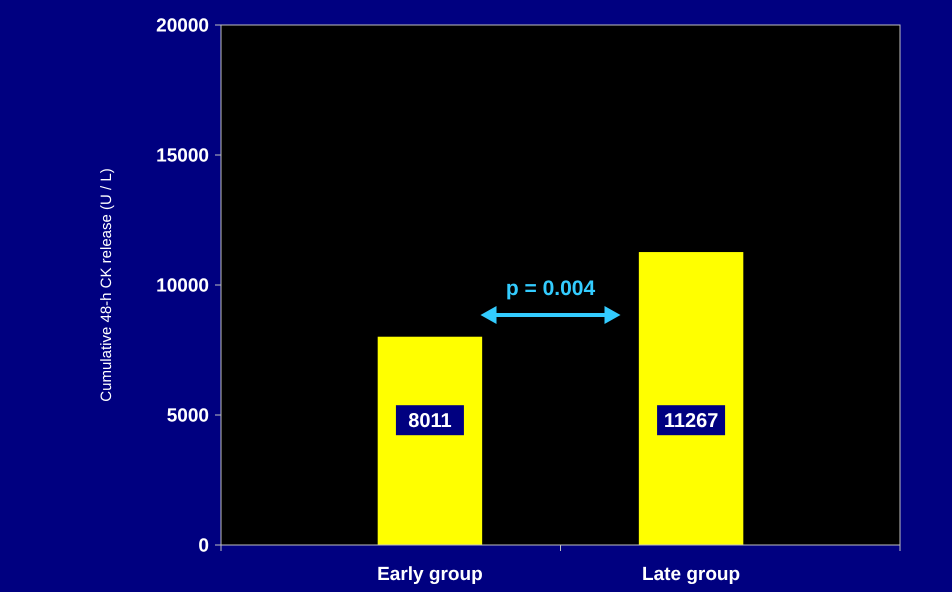 The height and width of the screenshot is (592, 952). I want to click on y-tick-label: 5000, so click(187, 416).